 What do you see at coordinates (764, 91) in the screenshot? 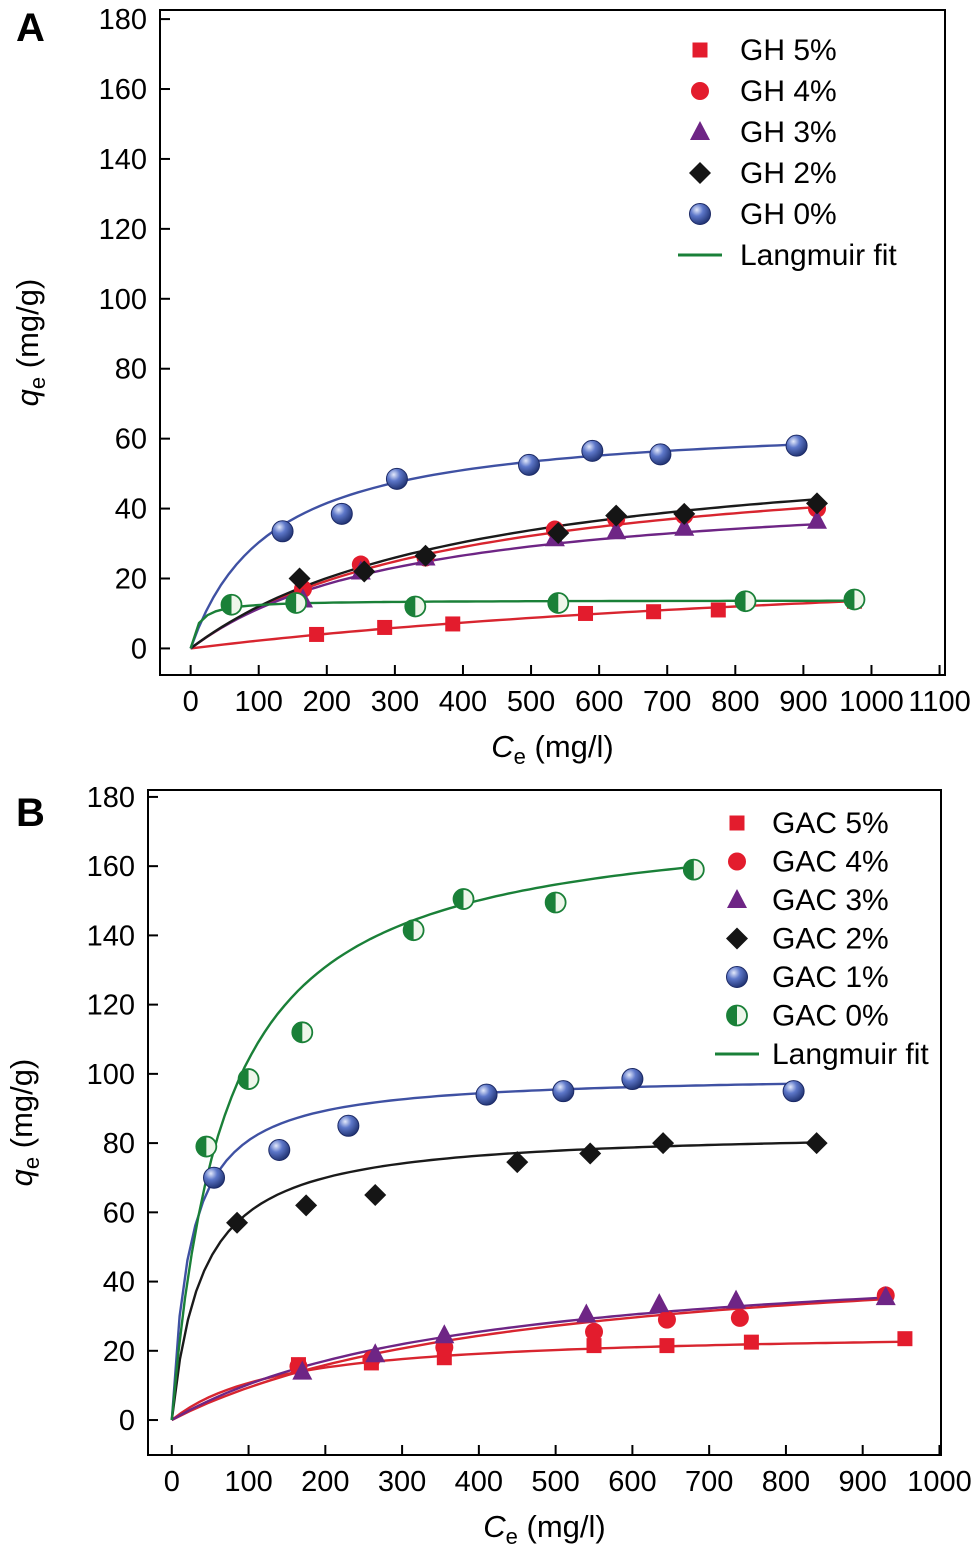
I see `legend-item: GH 4%` at bounding box center [764, 91].